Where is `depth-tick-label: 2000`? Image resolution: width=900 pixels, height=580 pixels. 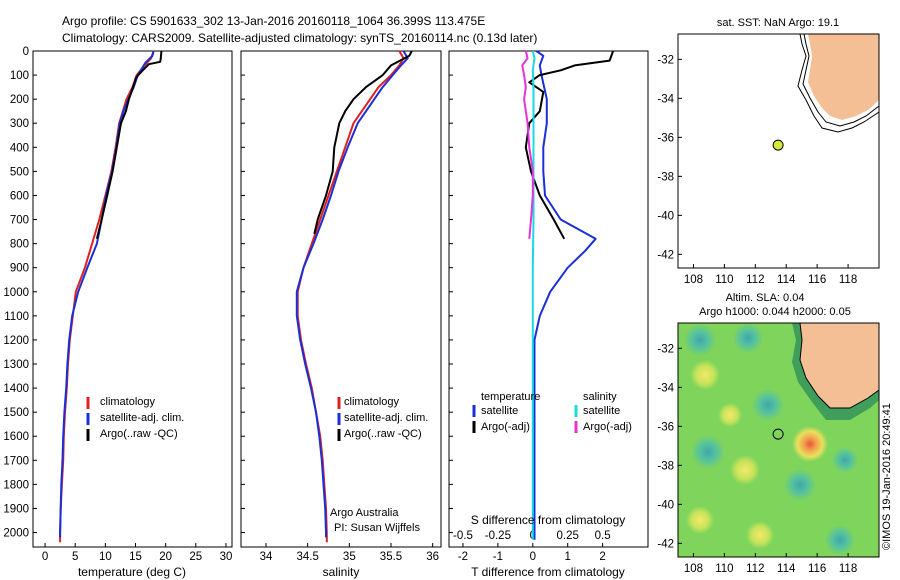 depth-tick-label: 2000 is located at coordinates (16, 534).